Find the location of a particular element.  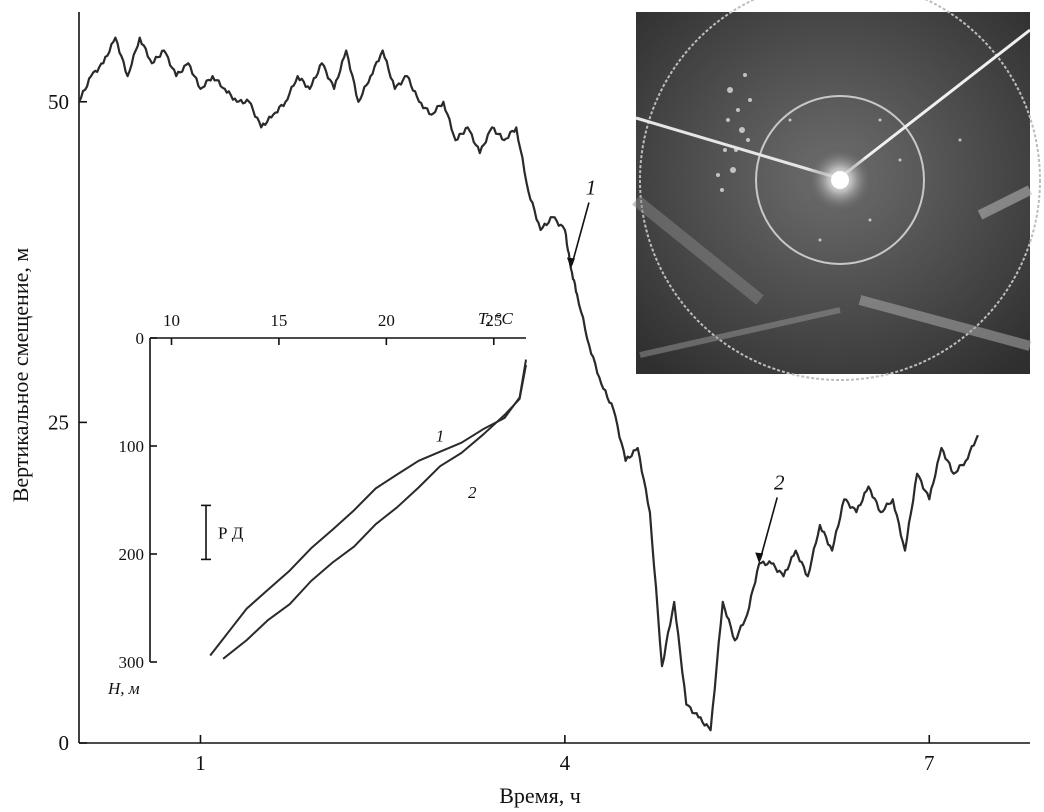

scale-bar-label: Р Д is located at coordinates (231, 532).